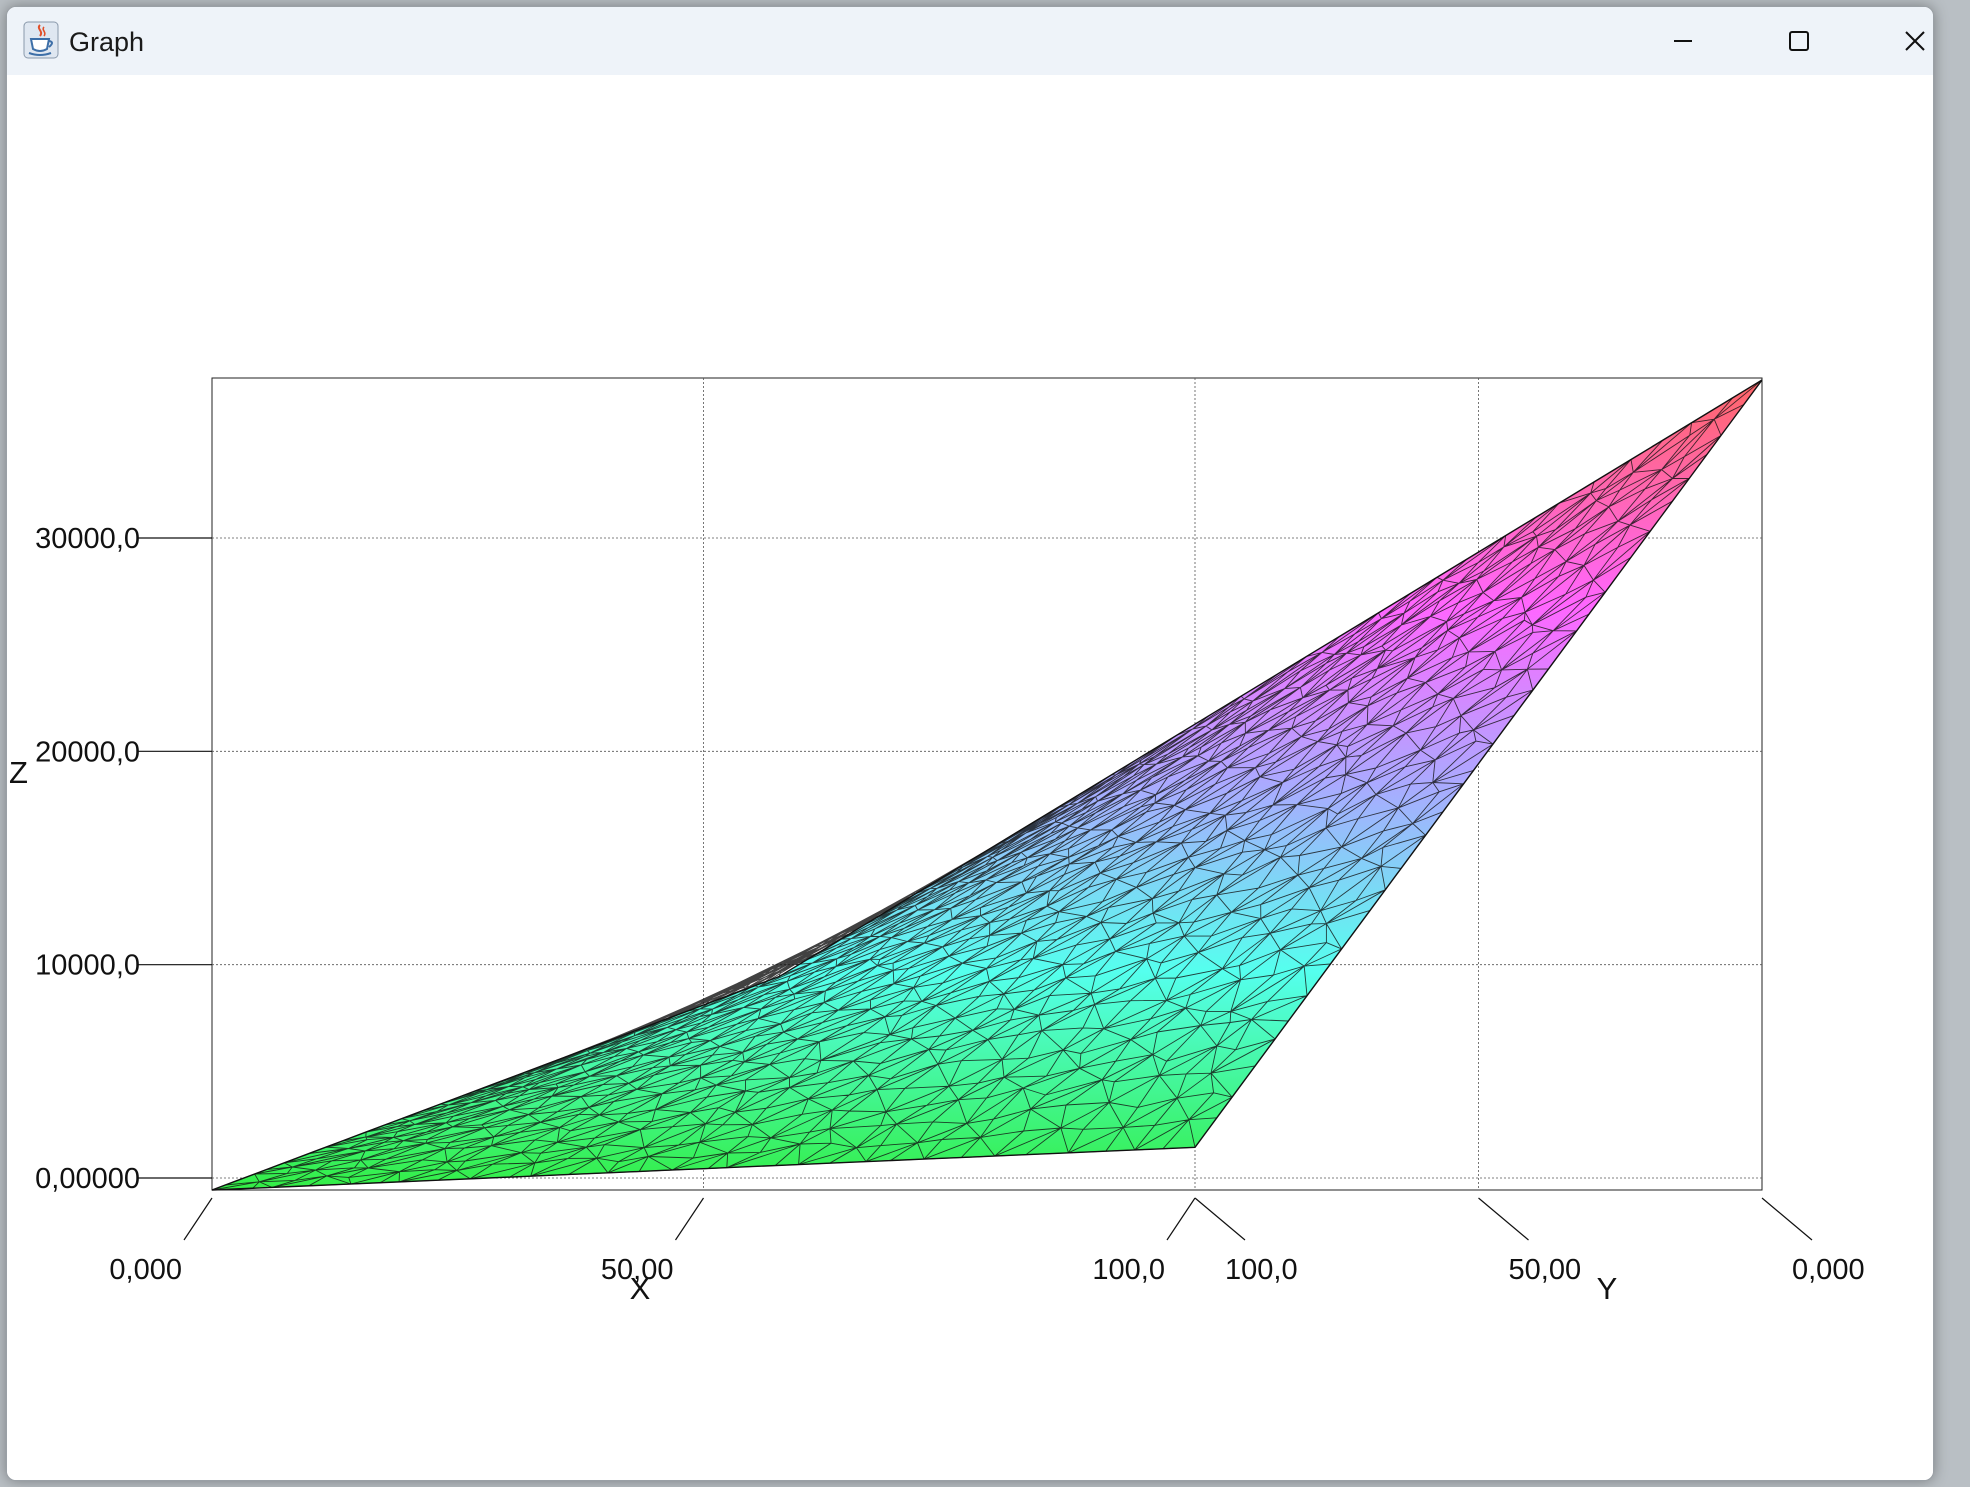 The image size is (1970, 1487). Describe the element at coordinates (640, 1288) in the screenshot. I see `x-axis-title: X` at that location.